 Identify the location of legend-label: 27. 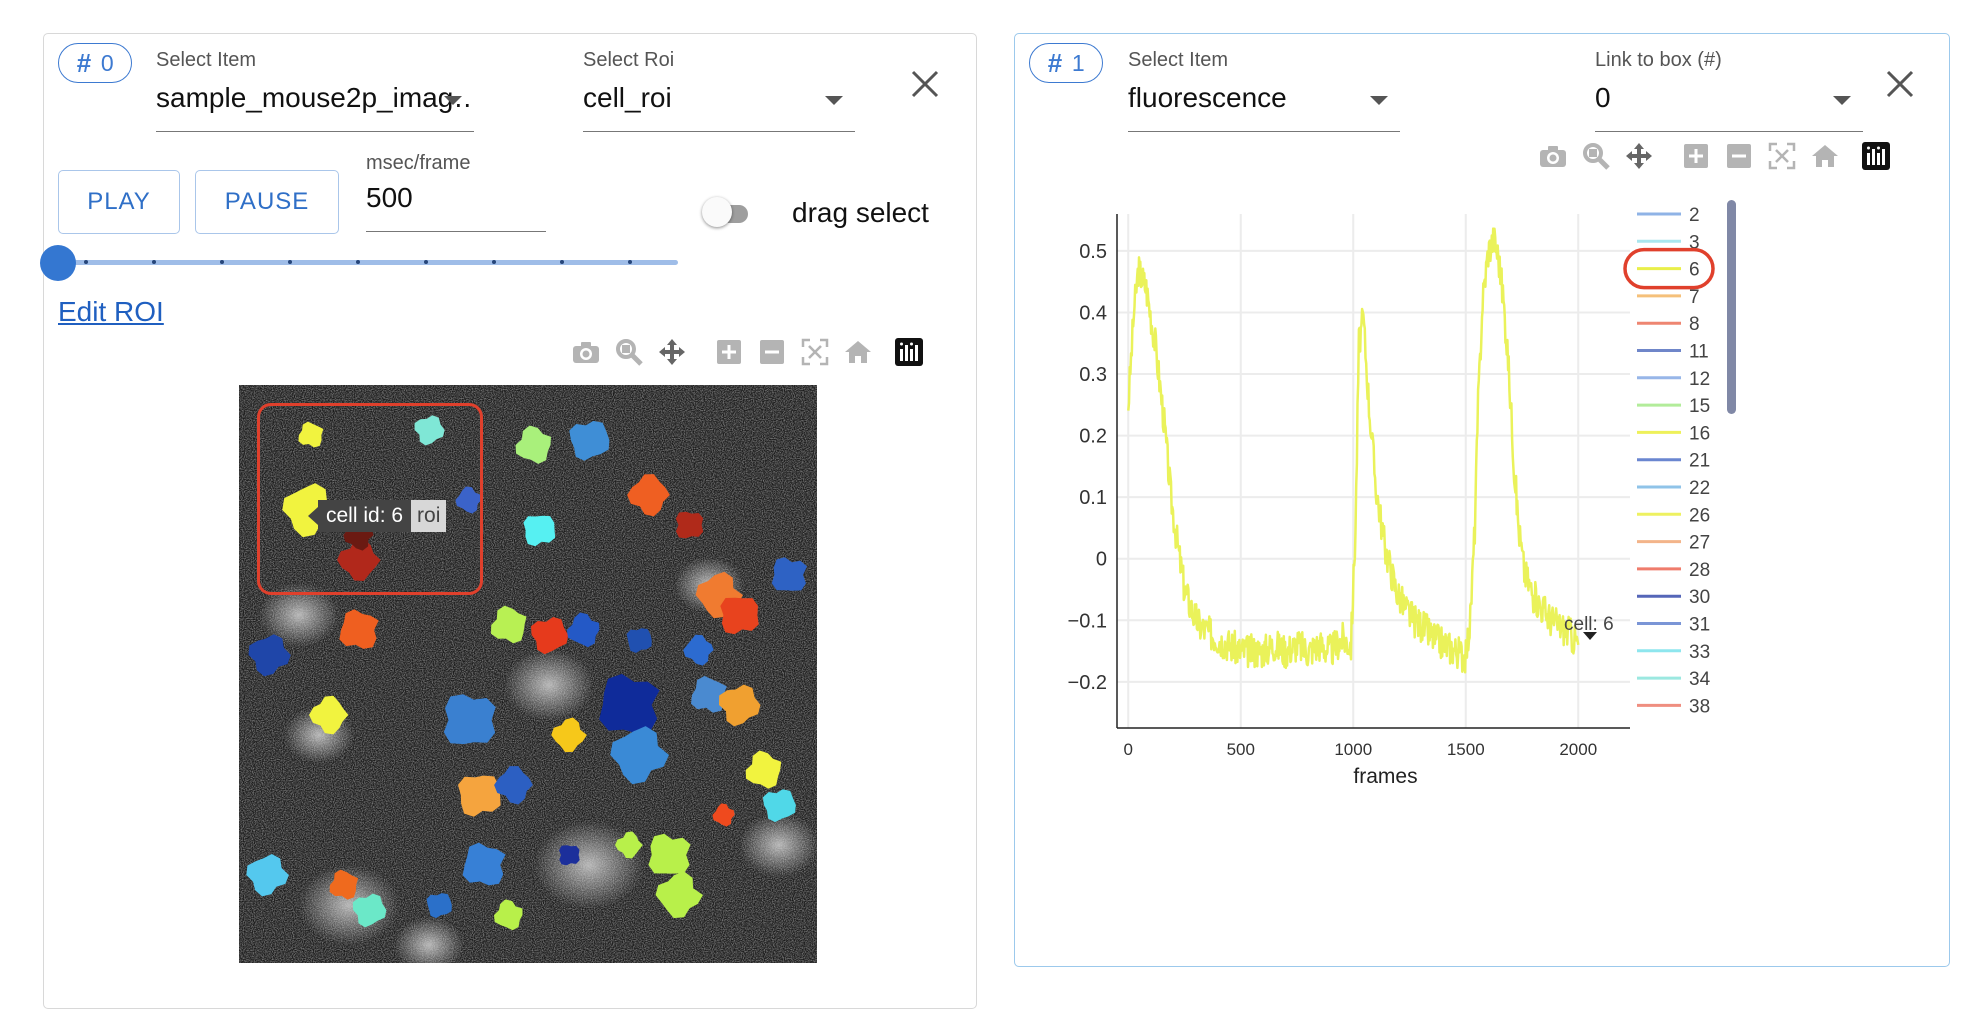
(1699, 543).